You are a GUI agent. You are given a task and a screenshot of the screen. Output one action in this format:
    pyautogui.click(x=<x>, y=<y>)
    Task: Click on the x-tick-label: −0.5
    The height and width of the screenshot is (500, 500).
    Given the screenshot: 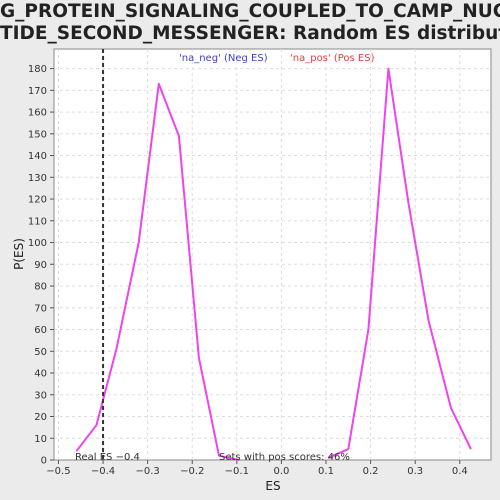 What is the action you would take?
    pyautogui.click(x=58, y=471)
    